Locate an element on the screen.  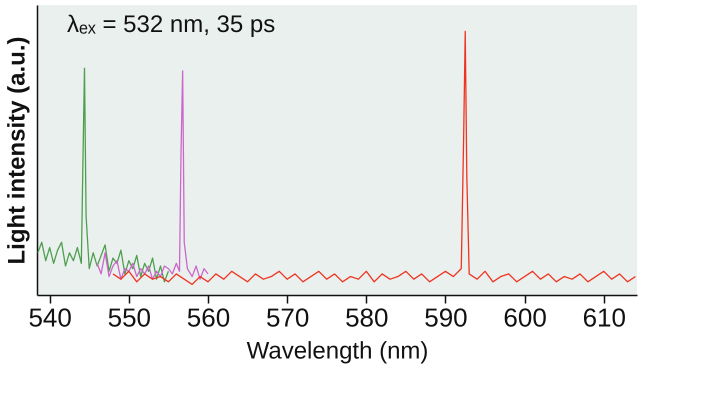
y-axis-title: Light intensity (a.u.) is located at coordinates (17, 150).